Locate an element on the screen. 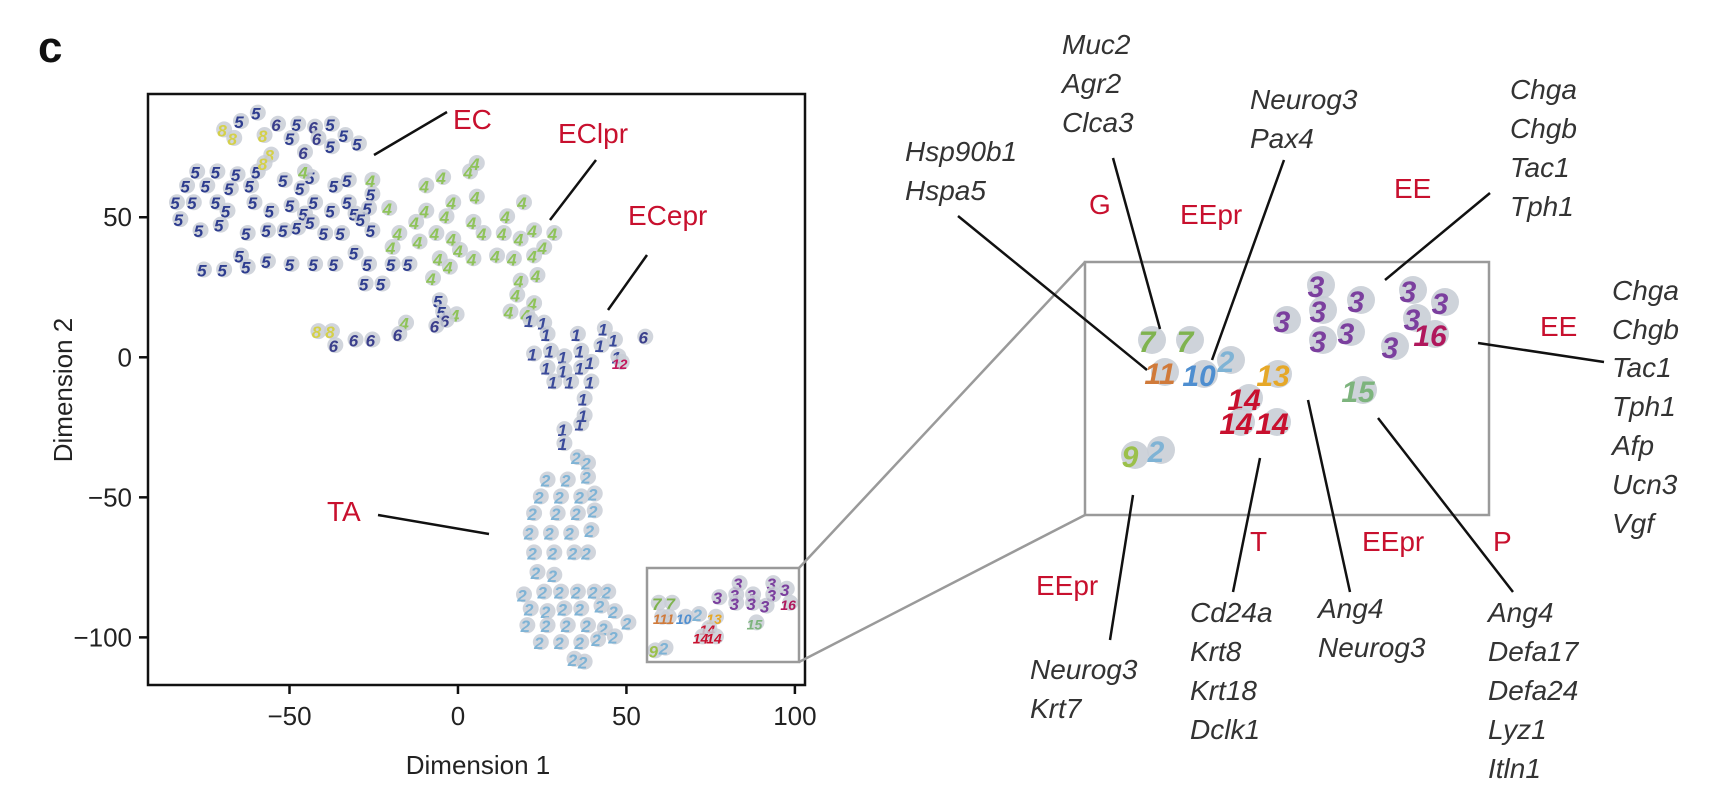 This screenshot has height=798, width=1723. gene: Tph1 is located at coordinates (1644, 406).